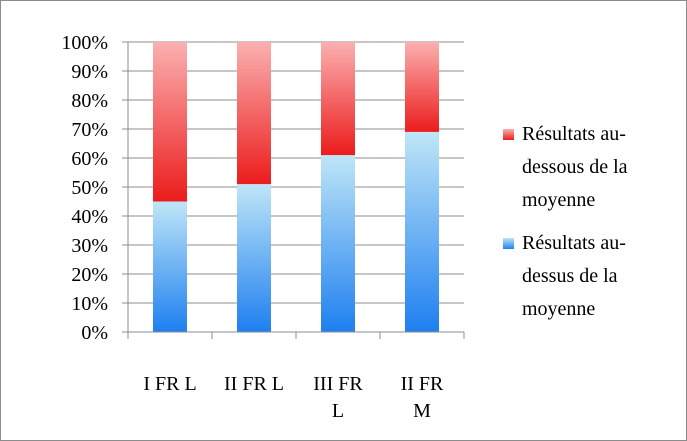  What do you see at coordinates (338, 411) in the screenshot?
I see `x-category-label: L` at bounding box center [338, 411].